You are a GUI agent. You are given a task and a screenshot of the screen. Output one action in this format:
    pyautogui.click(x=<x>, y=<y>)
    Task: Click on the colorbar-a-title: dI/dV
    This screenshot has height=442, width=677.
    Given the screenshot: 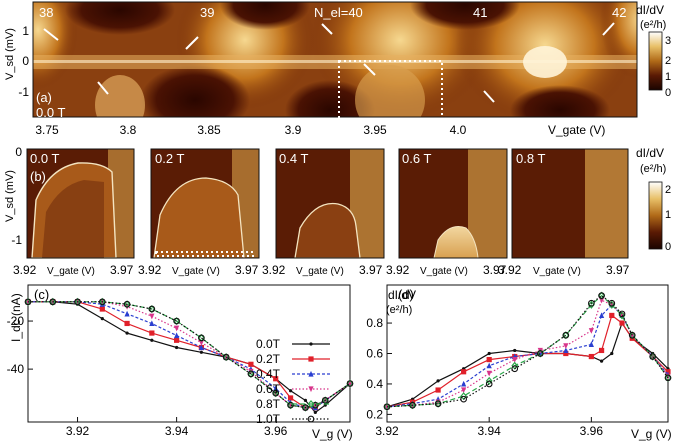 What is the action you would take?
    pyautogui.click(x=650, y=10)
    